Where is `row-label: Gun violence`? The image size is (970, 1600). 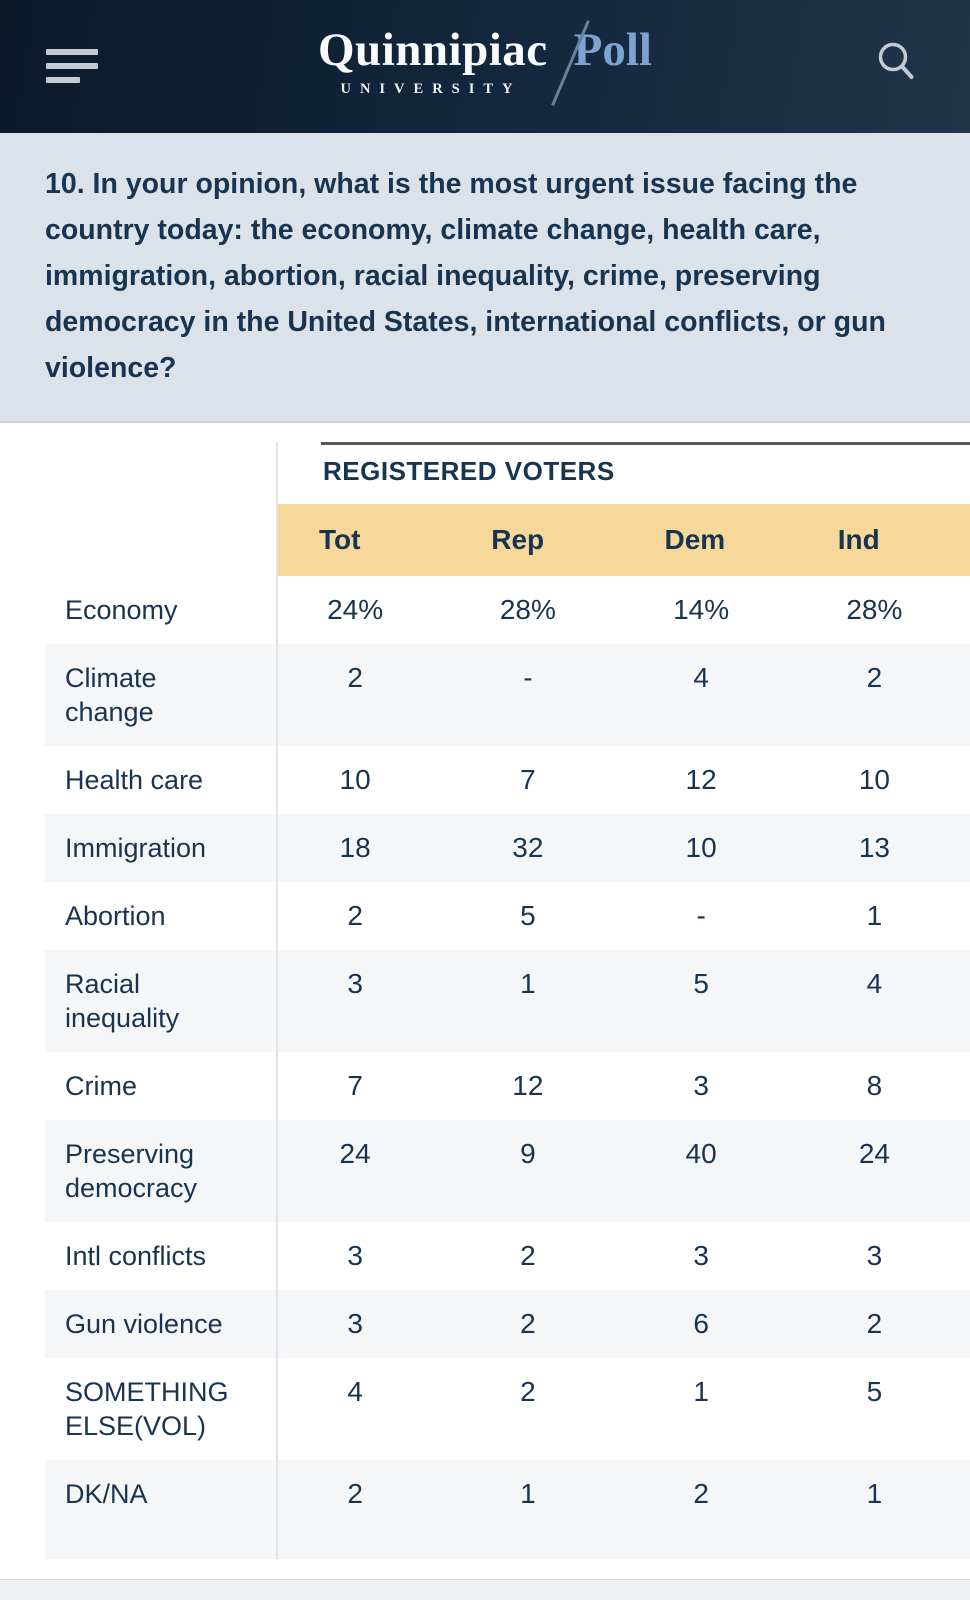
row-label: Gun violence is located at coordinates (161, 1324).